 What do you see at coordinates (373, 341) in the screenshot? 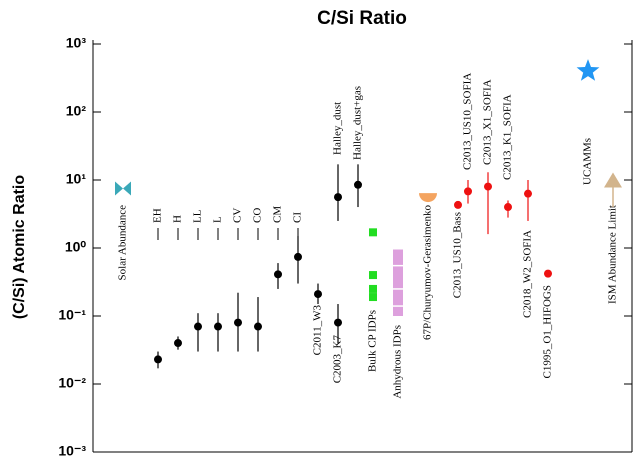
I see `point-label: Bulk CP IDPs` at bounding box center [373, 341].